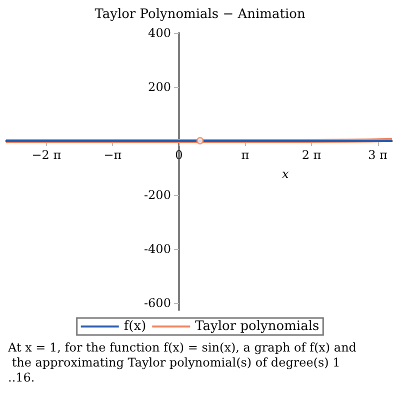 The height and width of the screenshot is (400, 400). What do you see at coordinates (157, 249) in the screenshot?
I see `y-tick-label: -400` at bounding box center [157, 249].